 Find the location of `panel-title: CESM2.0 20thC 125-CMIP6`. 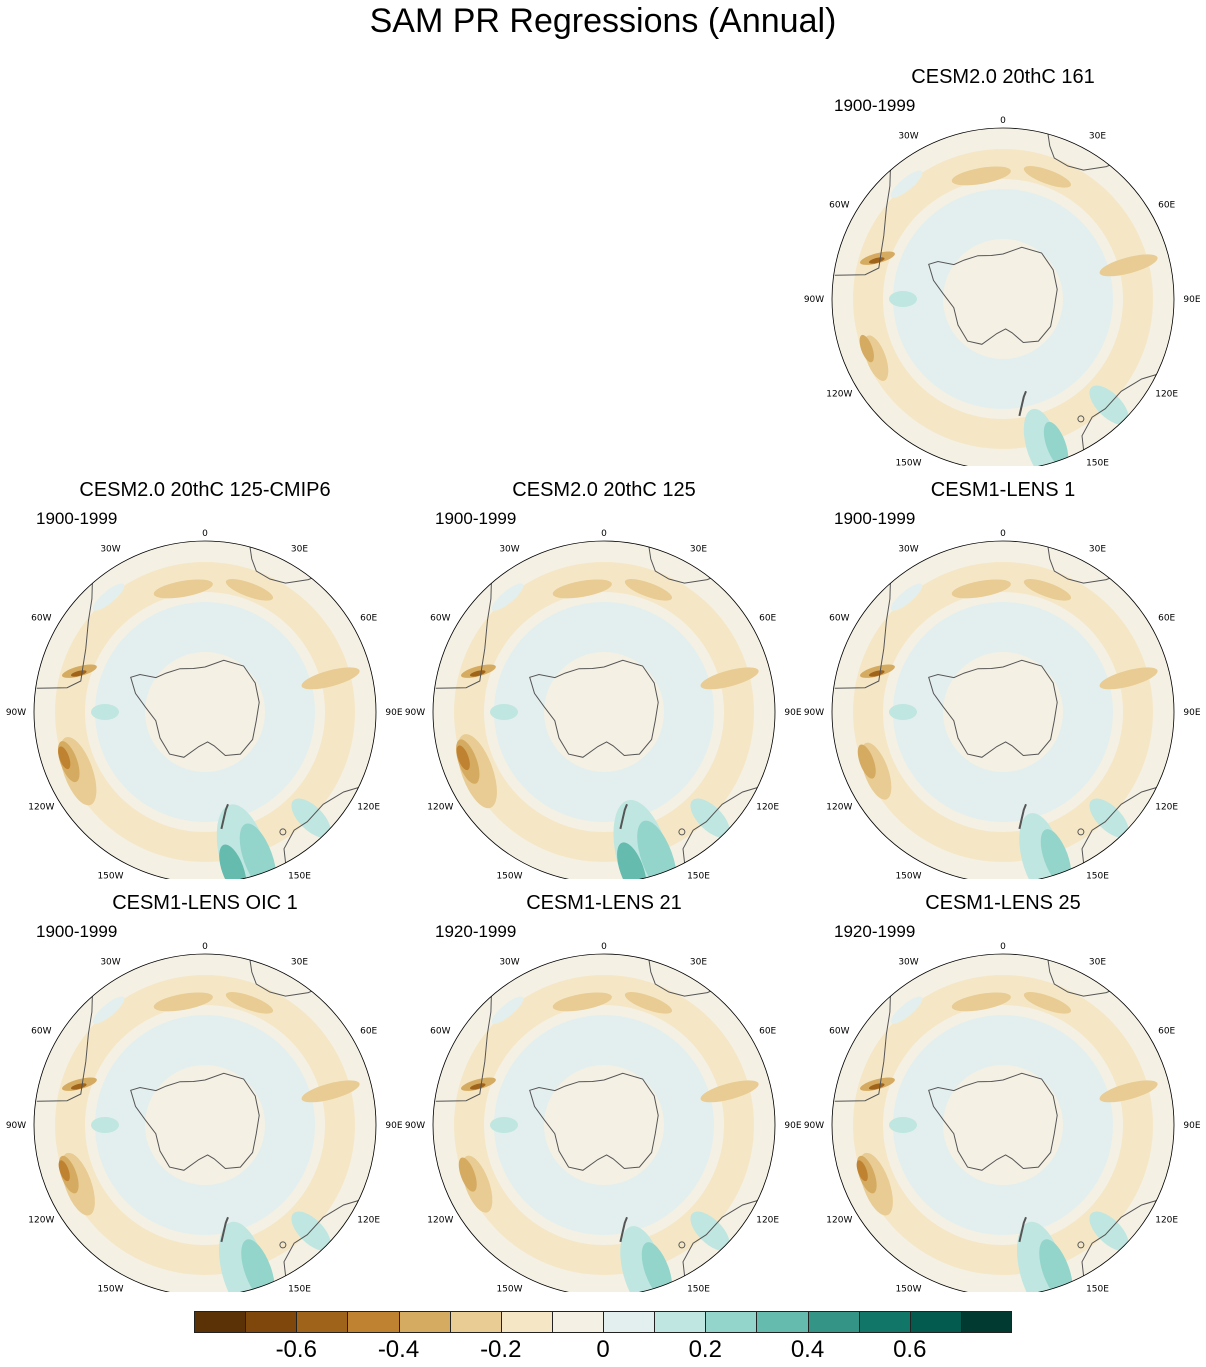

panel-title: CESM2.0 20thC 125-CMIP6 is located at coordinates (205, 490).